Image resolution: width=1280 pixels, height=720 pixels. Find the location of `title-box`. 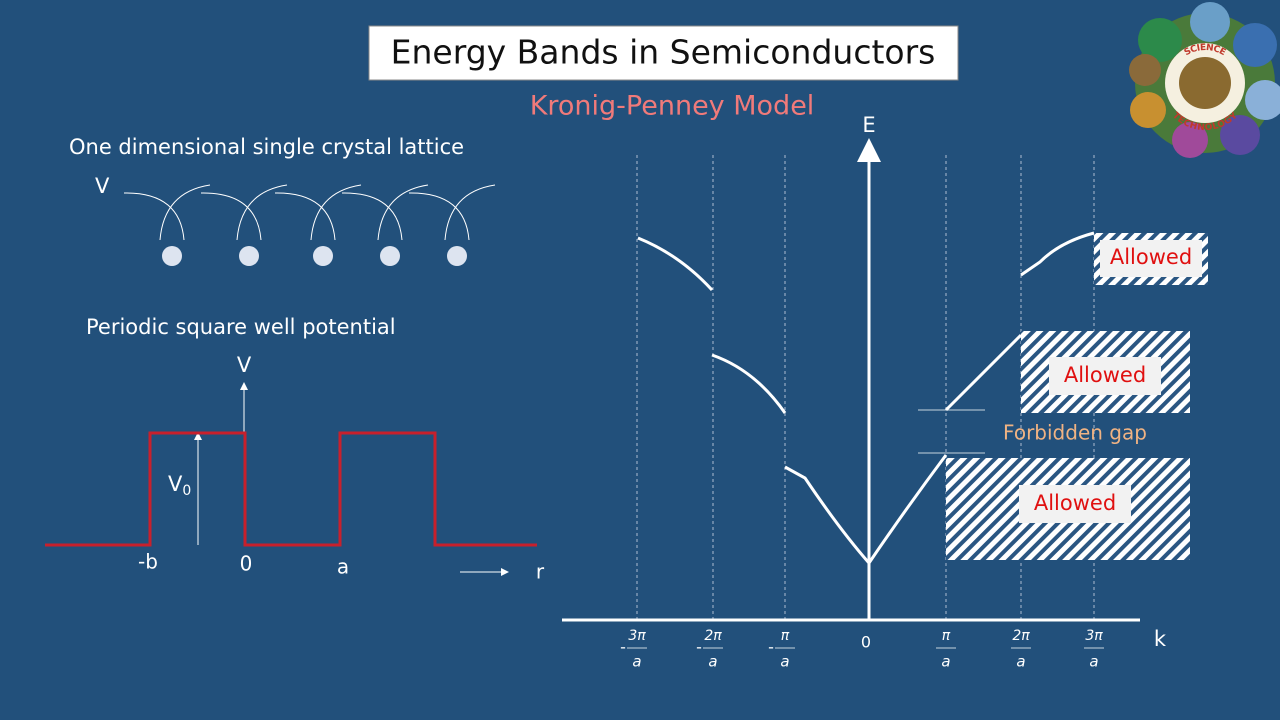

title-box is located at coordinates (663, 53).